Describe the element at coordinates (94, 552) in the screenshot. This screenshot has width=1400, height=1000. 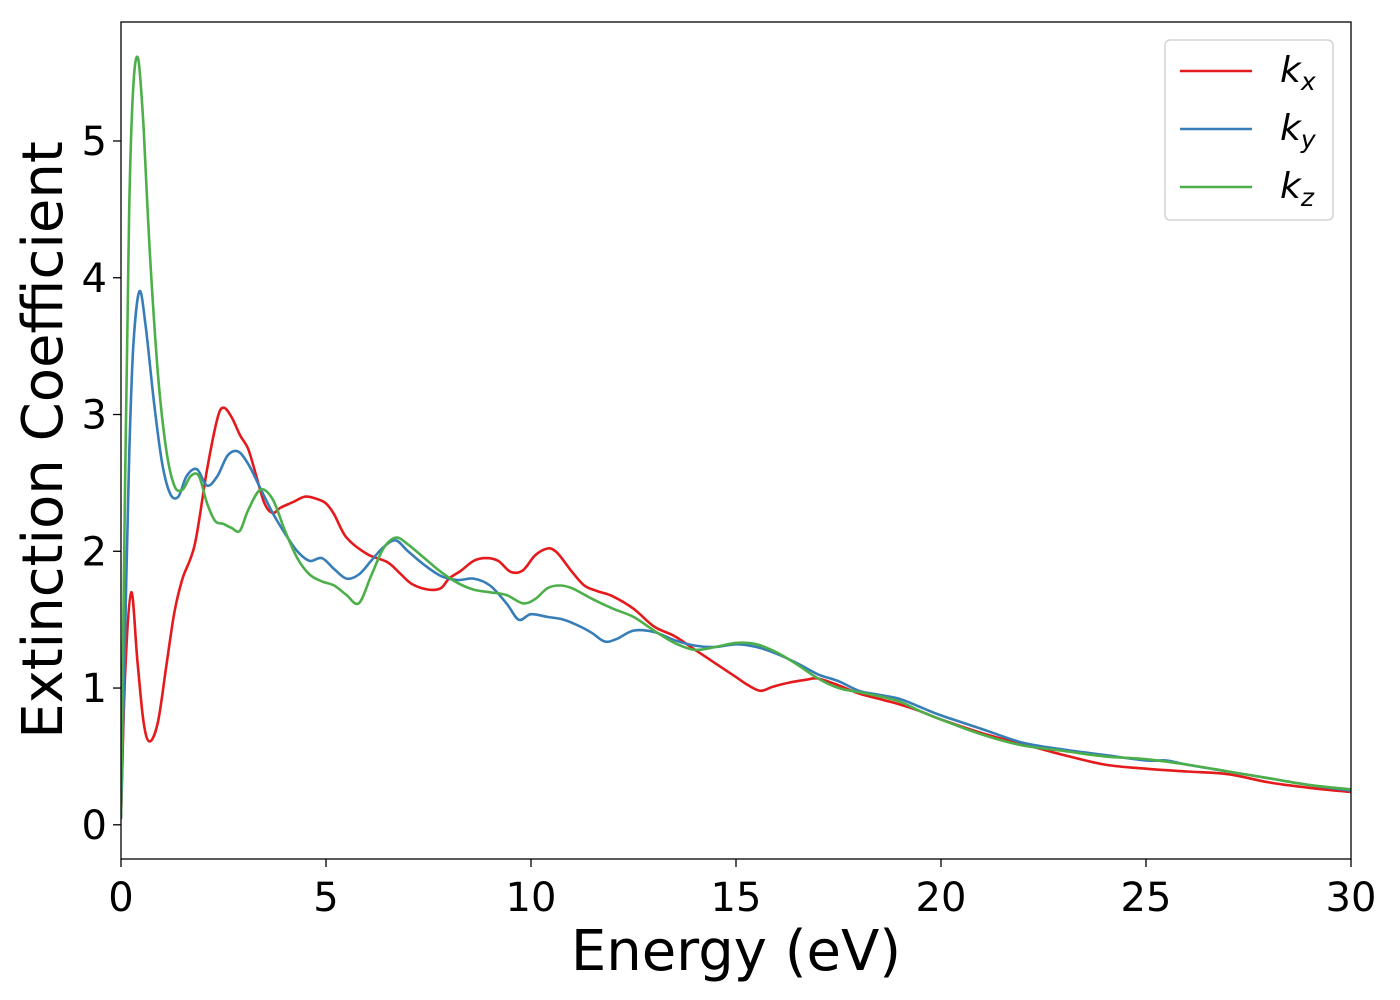
I see `y-tick-label: 2` at that location.